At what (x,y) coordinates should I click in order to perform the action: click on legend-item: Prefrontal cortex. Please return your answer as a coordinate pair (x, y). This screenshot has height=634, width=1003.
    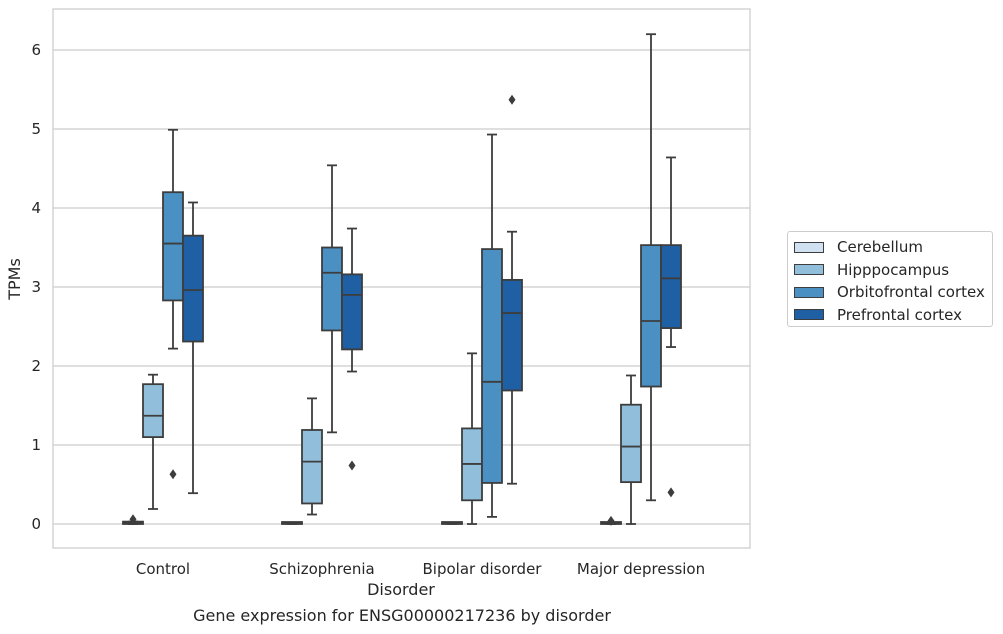
    Looking at the image, I should click on (893, 315).